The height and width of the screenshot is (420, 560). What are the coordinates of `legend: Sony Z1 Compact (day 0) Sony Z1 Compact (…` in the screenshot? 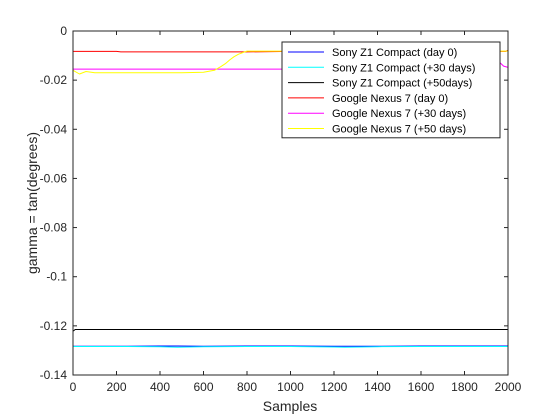 It's located at (391, 90).